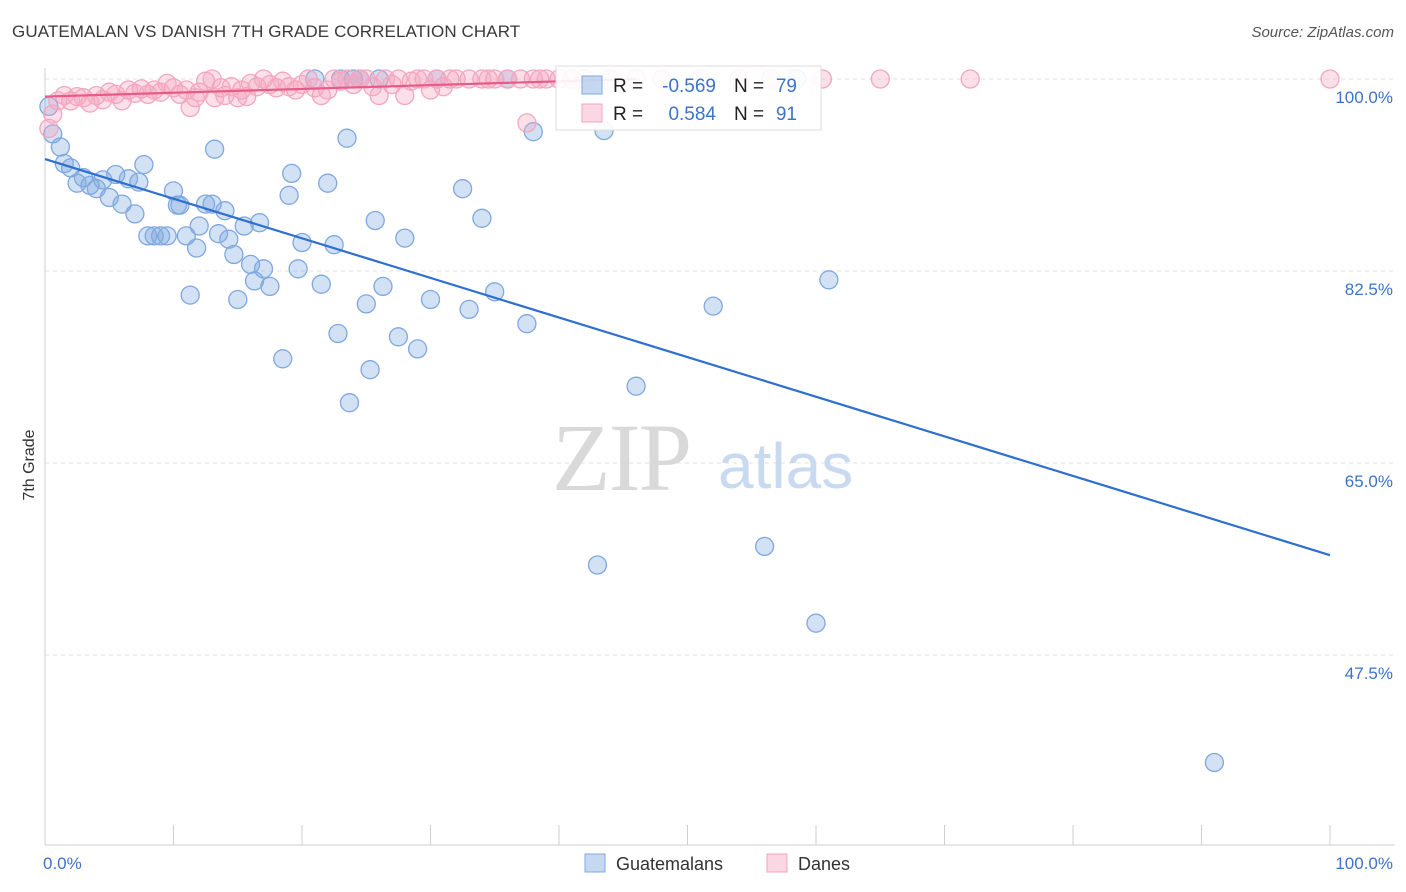  What do you see at coordinates (692, 114) in the screenshot?
I see `legend-r-value-1: 0.584` at bounding box center [692, 114].